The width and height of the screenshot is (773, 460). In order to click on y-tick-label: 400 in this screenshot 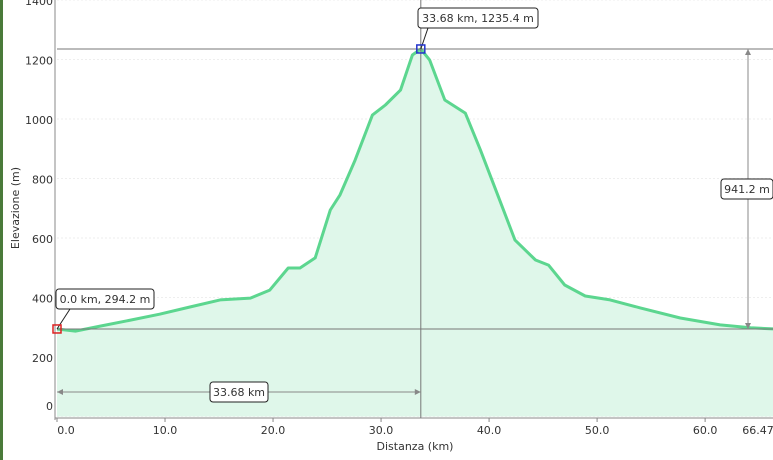, I will do `click(42, 299)`.